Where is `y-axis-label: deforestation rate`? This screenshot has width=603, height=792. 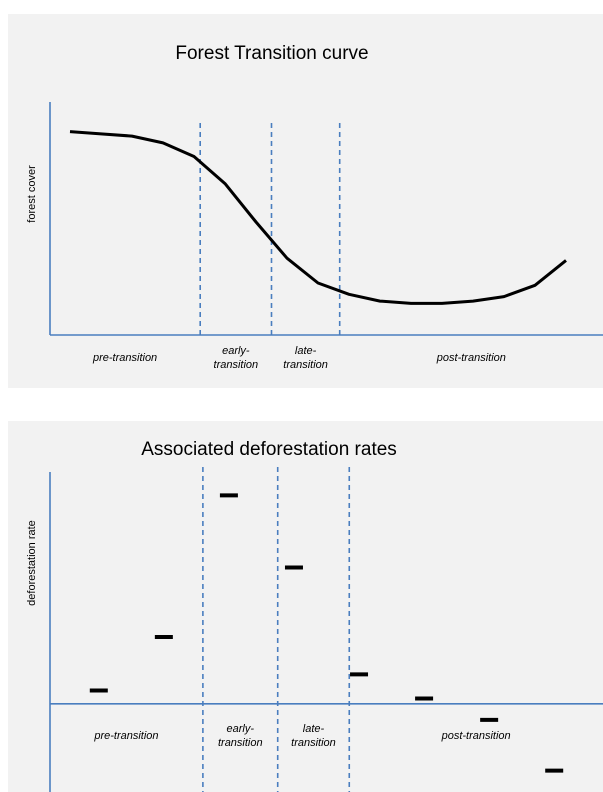
y-axis-label: deforestation rate is located at coordinates (32, 563).